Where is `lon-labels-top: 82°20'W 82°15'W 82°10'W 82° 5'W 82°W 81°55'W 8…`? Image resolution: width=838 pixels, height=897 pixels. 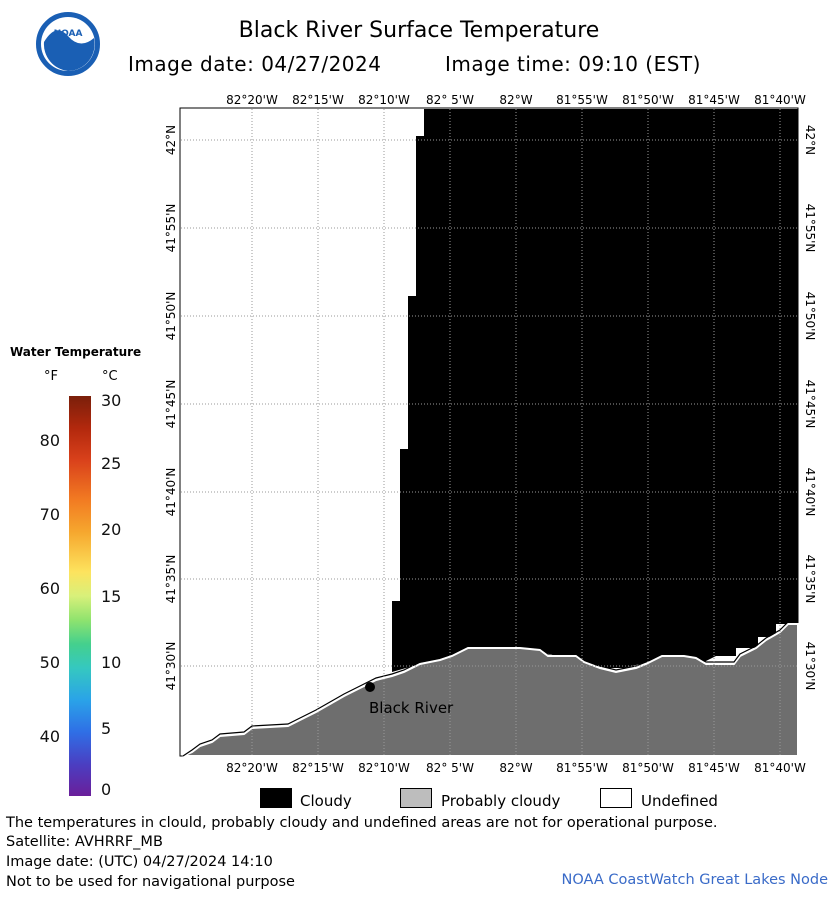
lon-labels-top: 82°20'W 82°15'W 82°10'W 82° 5'W 82°W 81°55'W 8… is located at coordinates (516, 100).